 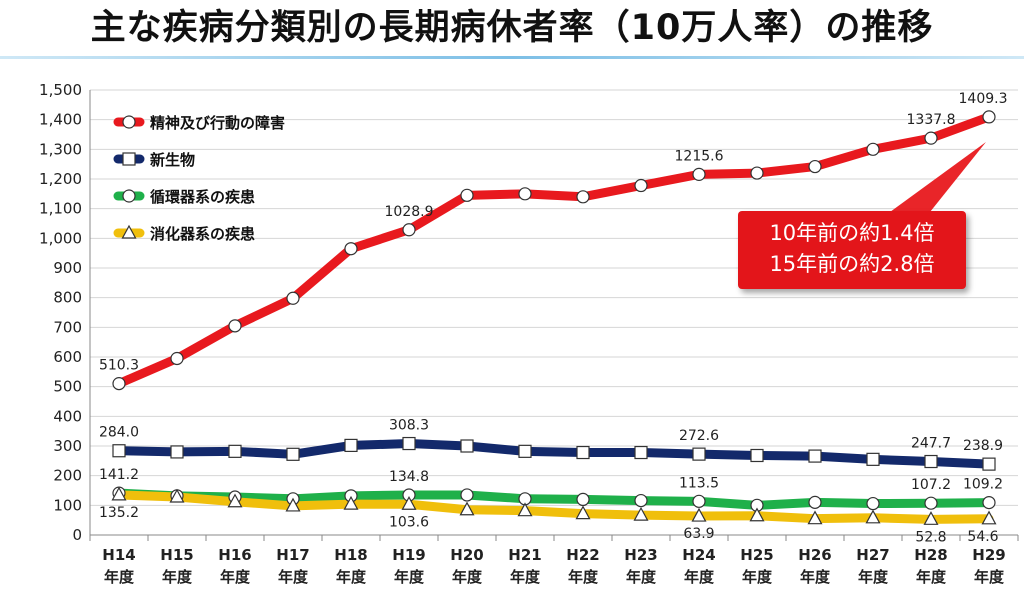 What do you see at coordinates (350, 555) in the screenshot?
I see `x-tick-label: H18` at bounding box center [350, 555].